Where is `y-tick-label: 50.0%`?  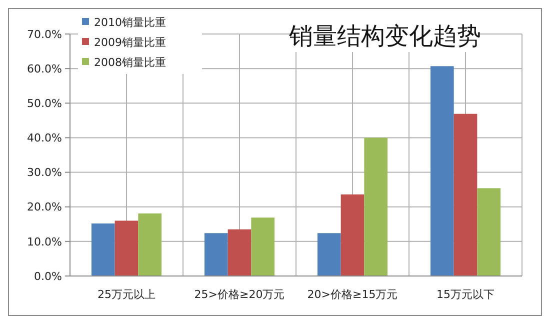 y-tick-label: 50.0% is located at coordinates (44, 103).